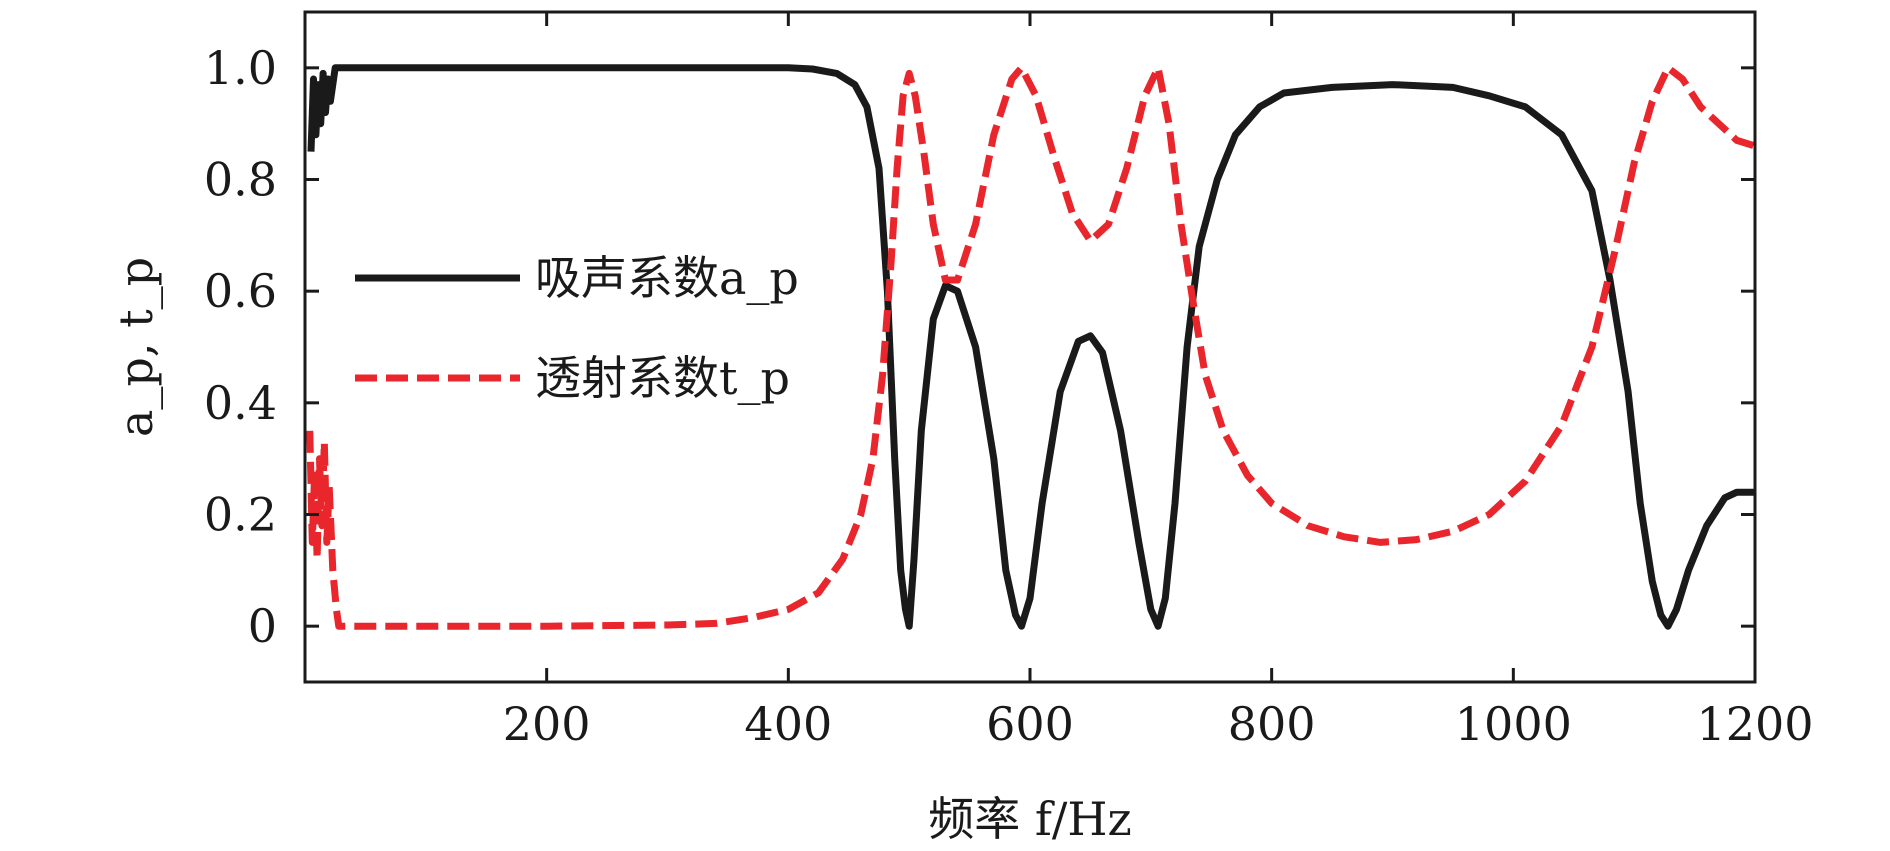  What do you see at coordinates (240, 180) in the screenshot?
I see `y-tick-label: 0.8` at bounding box center [240, 180].